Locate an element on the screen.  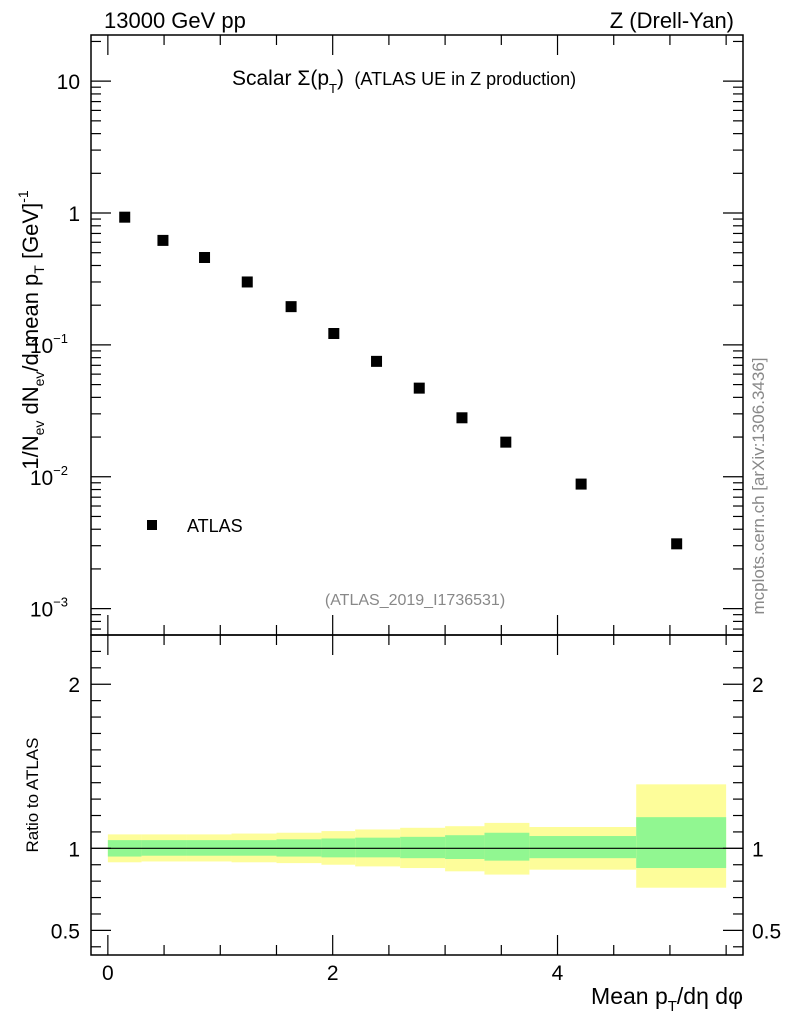
ratio-y-axis-label: Ratio to ATLAS is located at coordinates (32, 795).